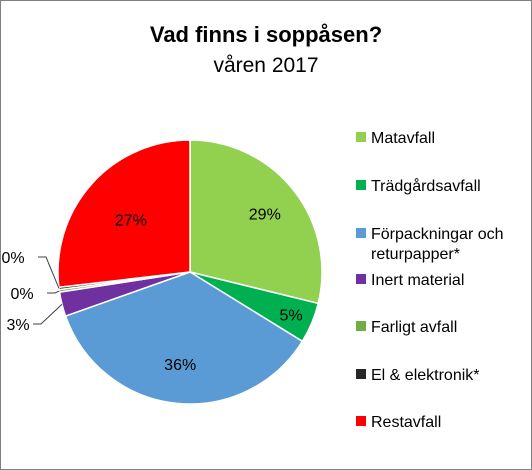  I want to click on data-label-tradgardsavfall: 5%, so click(291, 315).